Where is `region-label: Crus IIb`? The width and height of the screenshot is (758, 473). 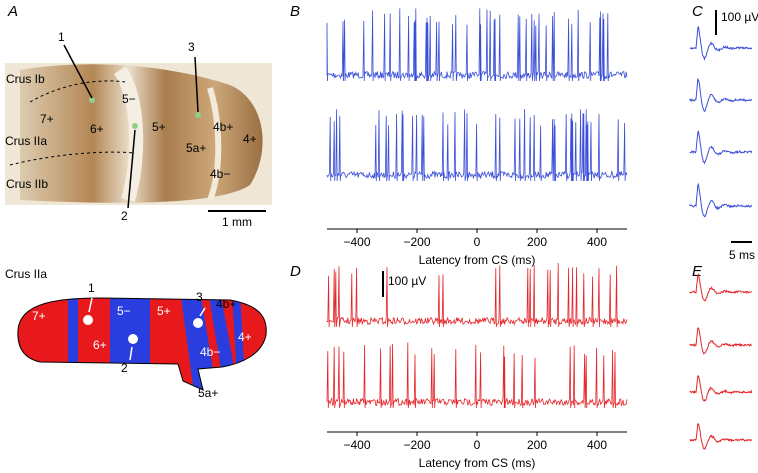 region-label: Crus IIb is located at coordinates (27, 184).